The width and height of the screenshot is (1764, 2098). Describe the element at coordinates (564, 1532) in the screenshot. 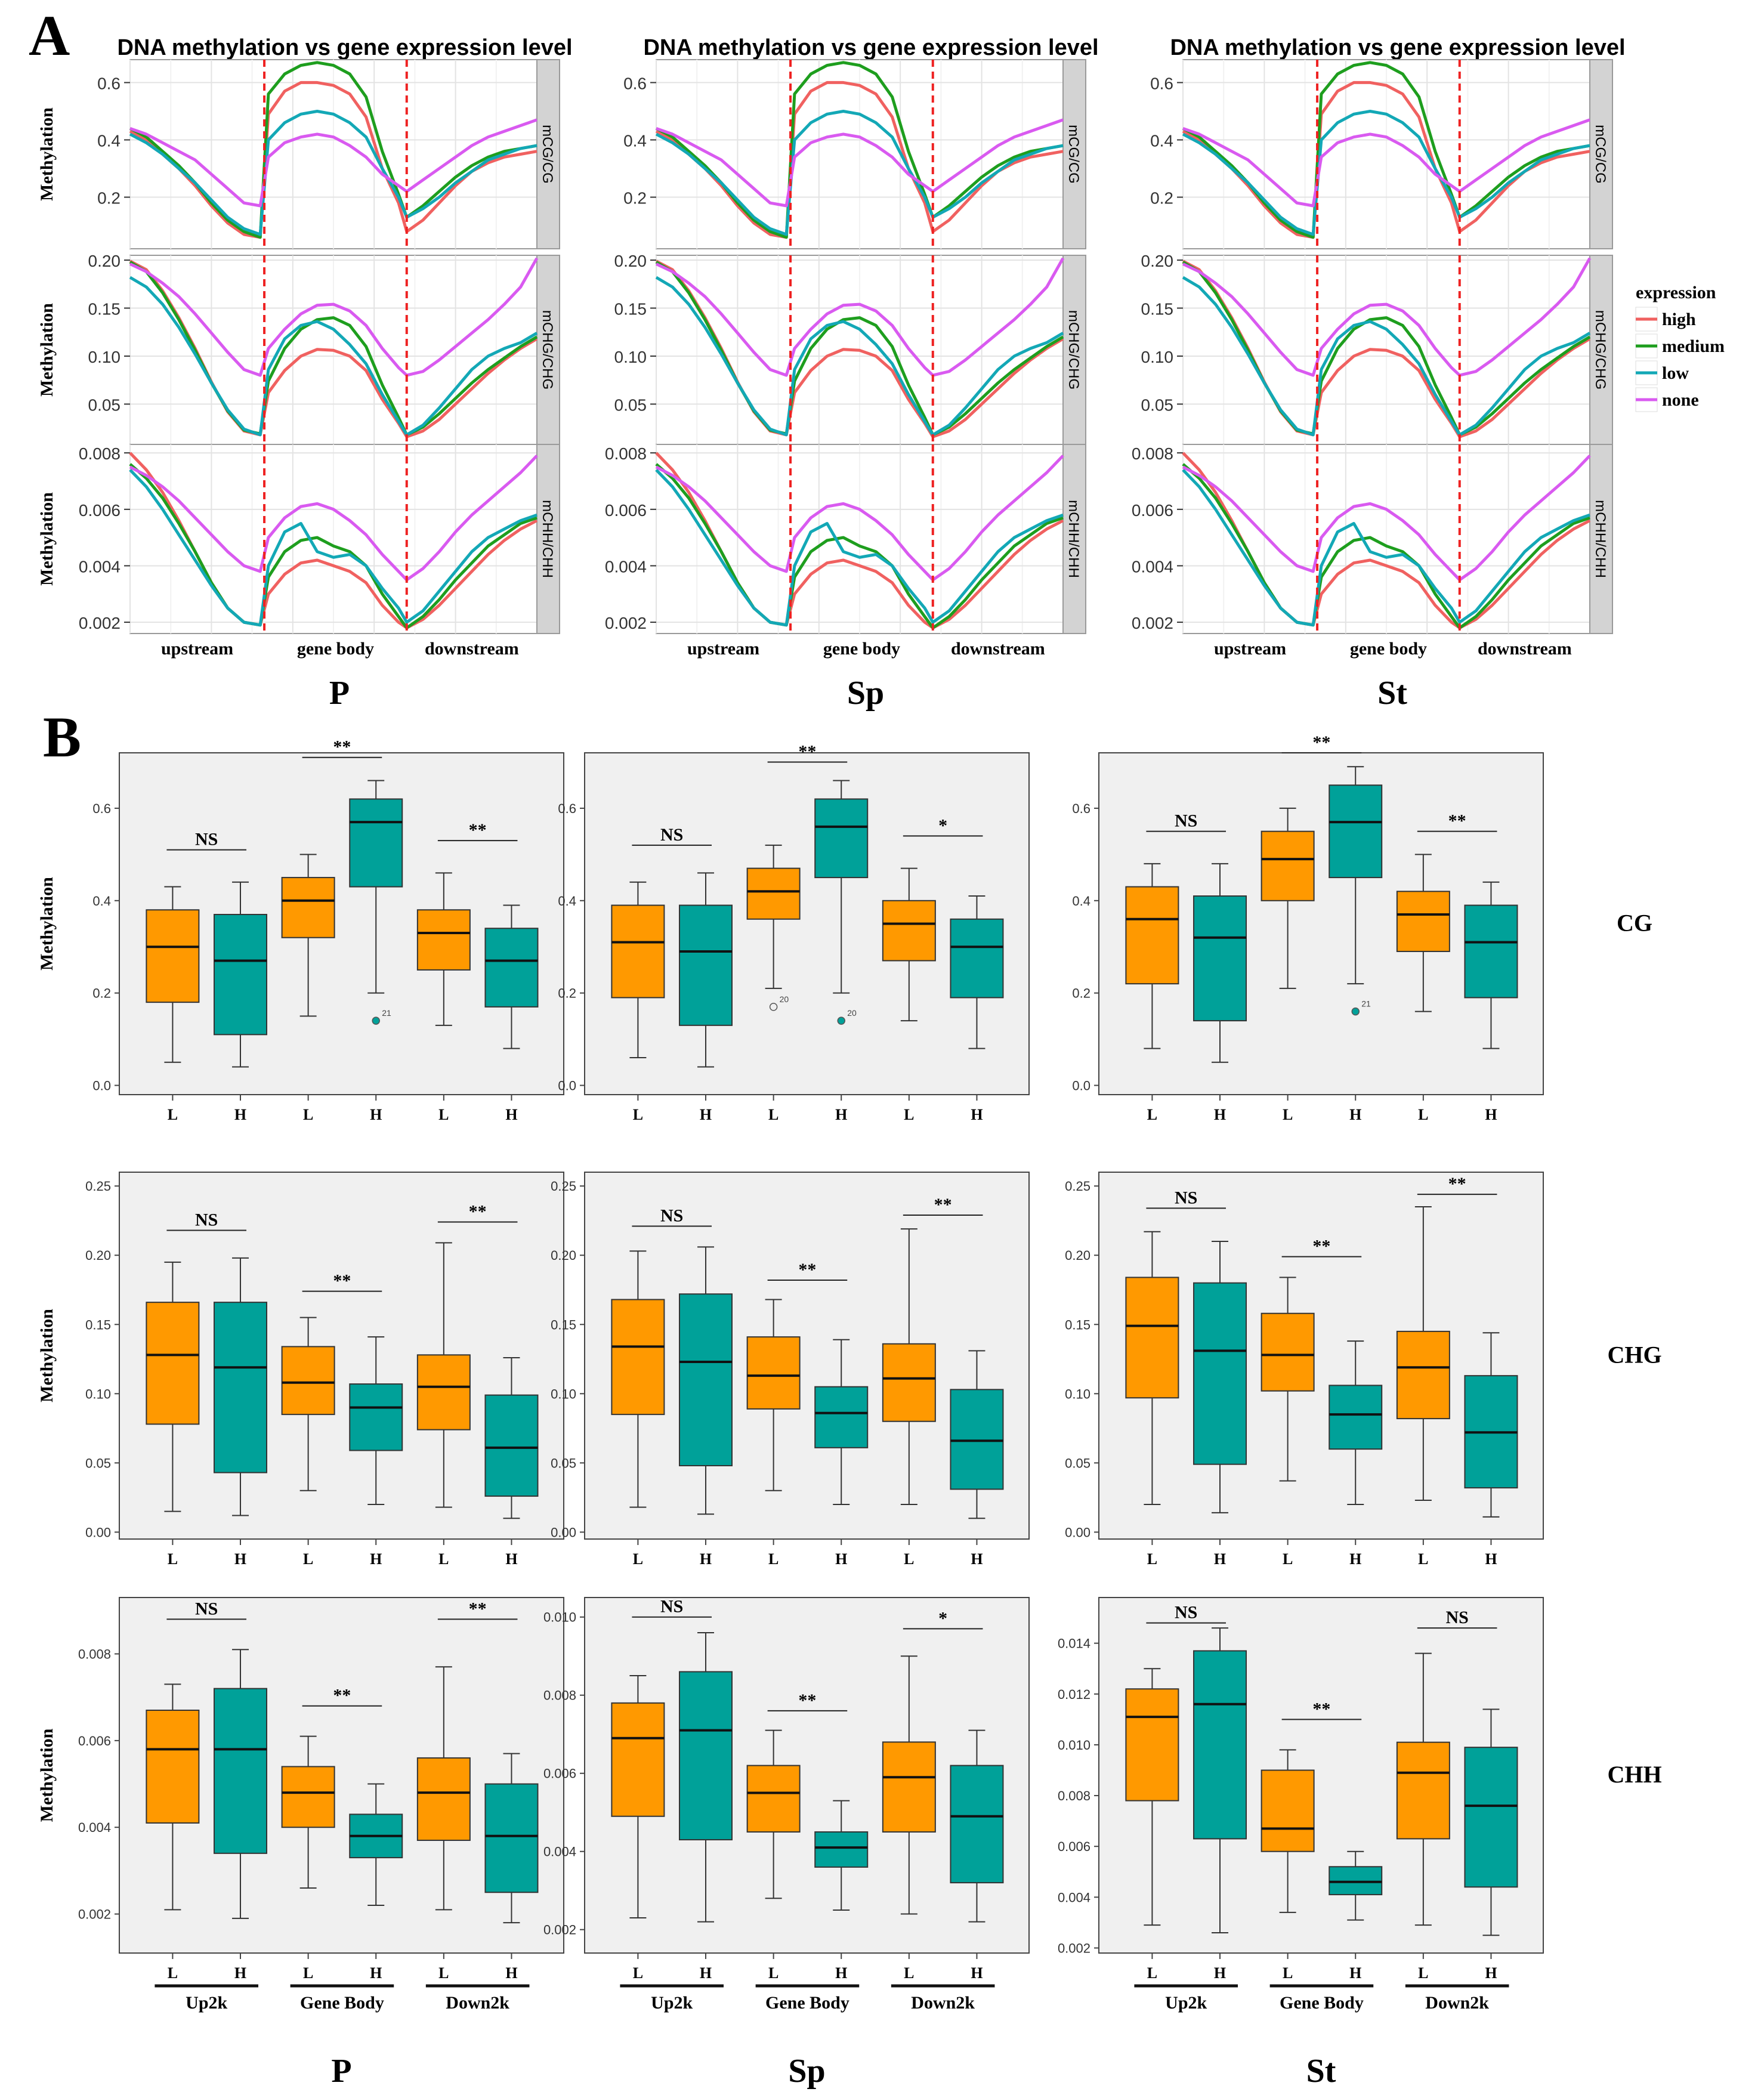

I see `y-tick-label: 0.00` at that location.